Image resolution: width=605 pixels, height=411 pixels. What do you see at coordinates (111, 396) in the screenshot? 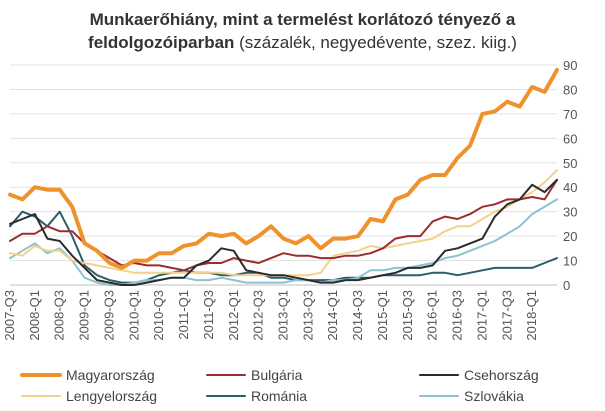
I see `legend-label: Lengyelország` at bounding box center [111, 396].